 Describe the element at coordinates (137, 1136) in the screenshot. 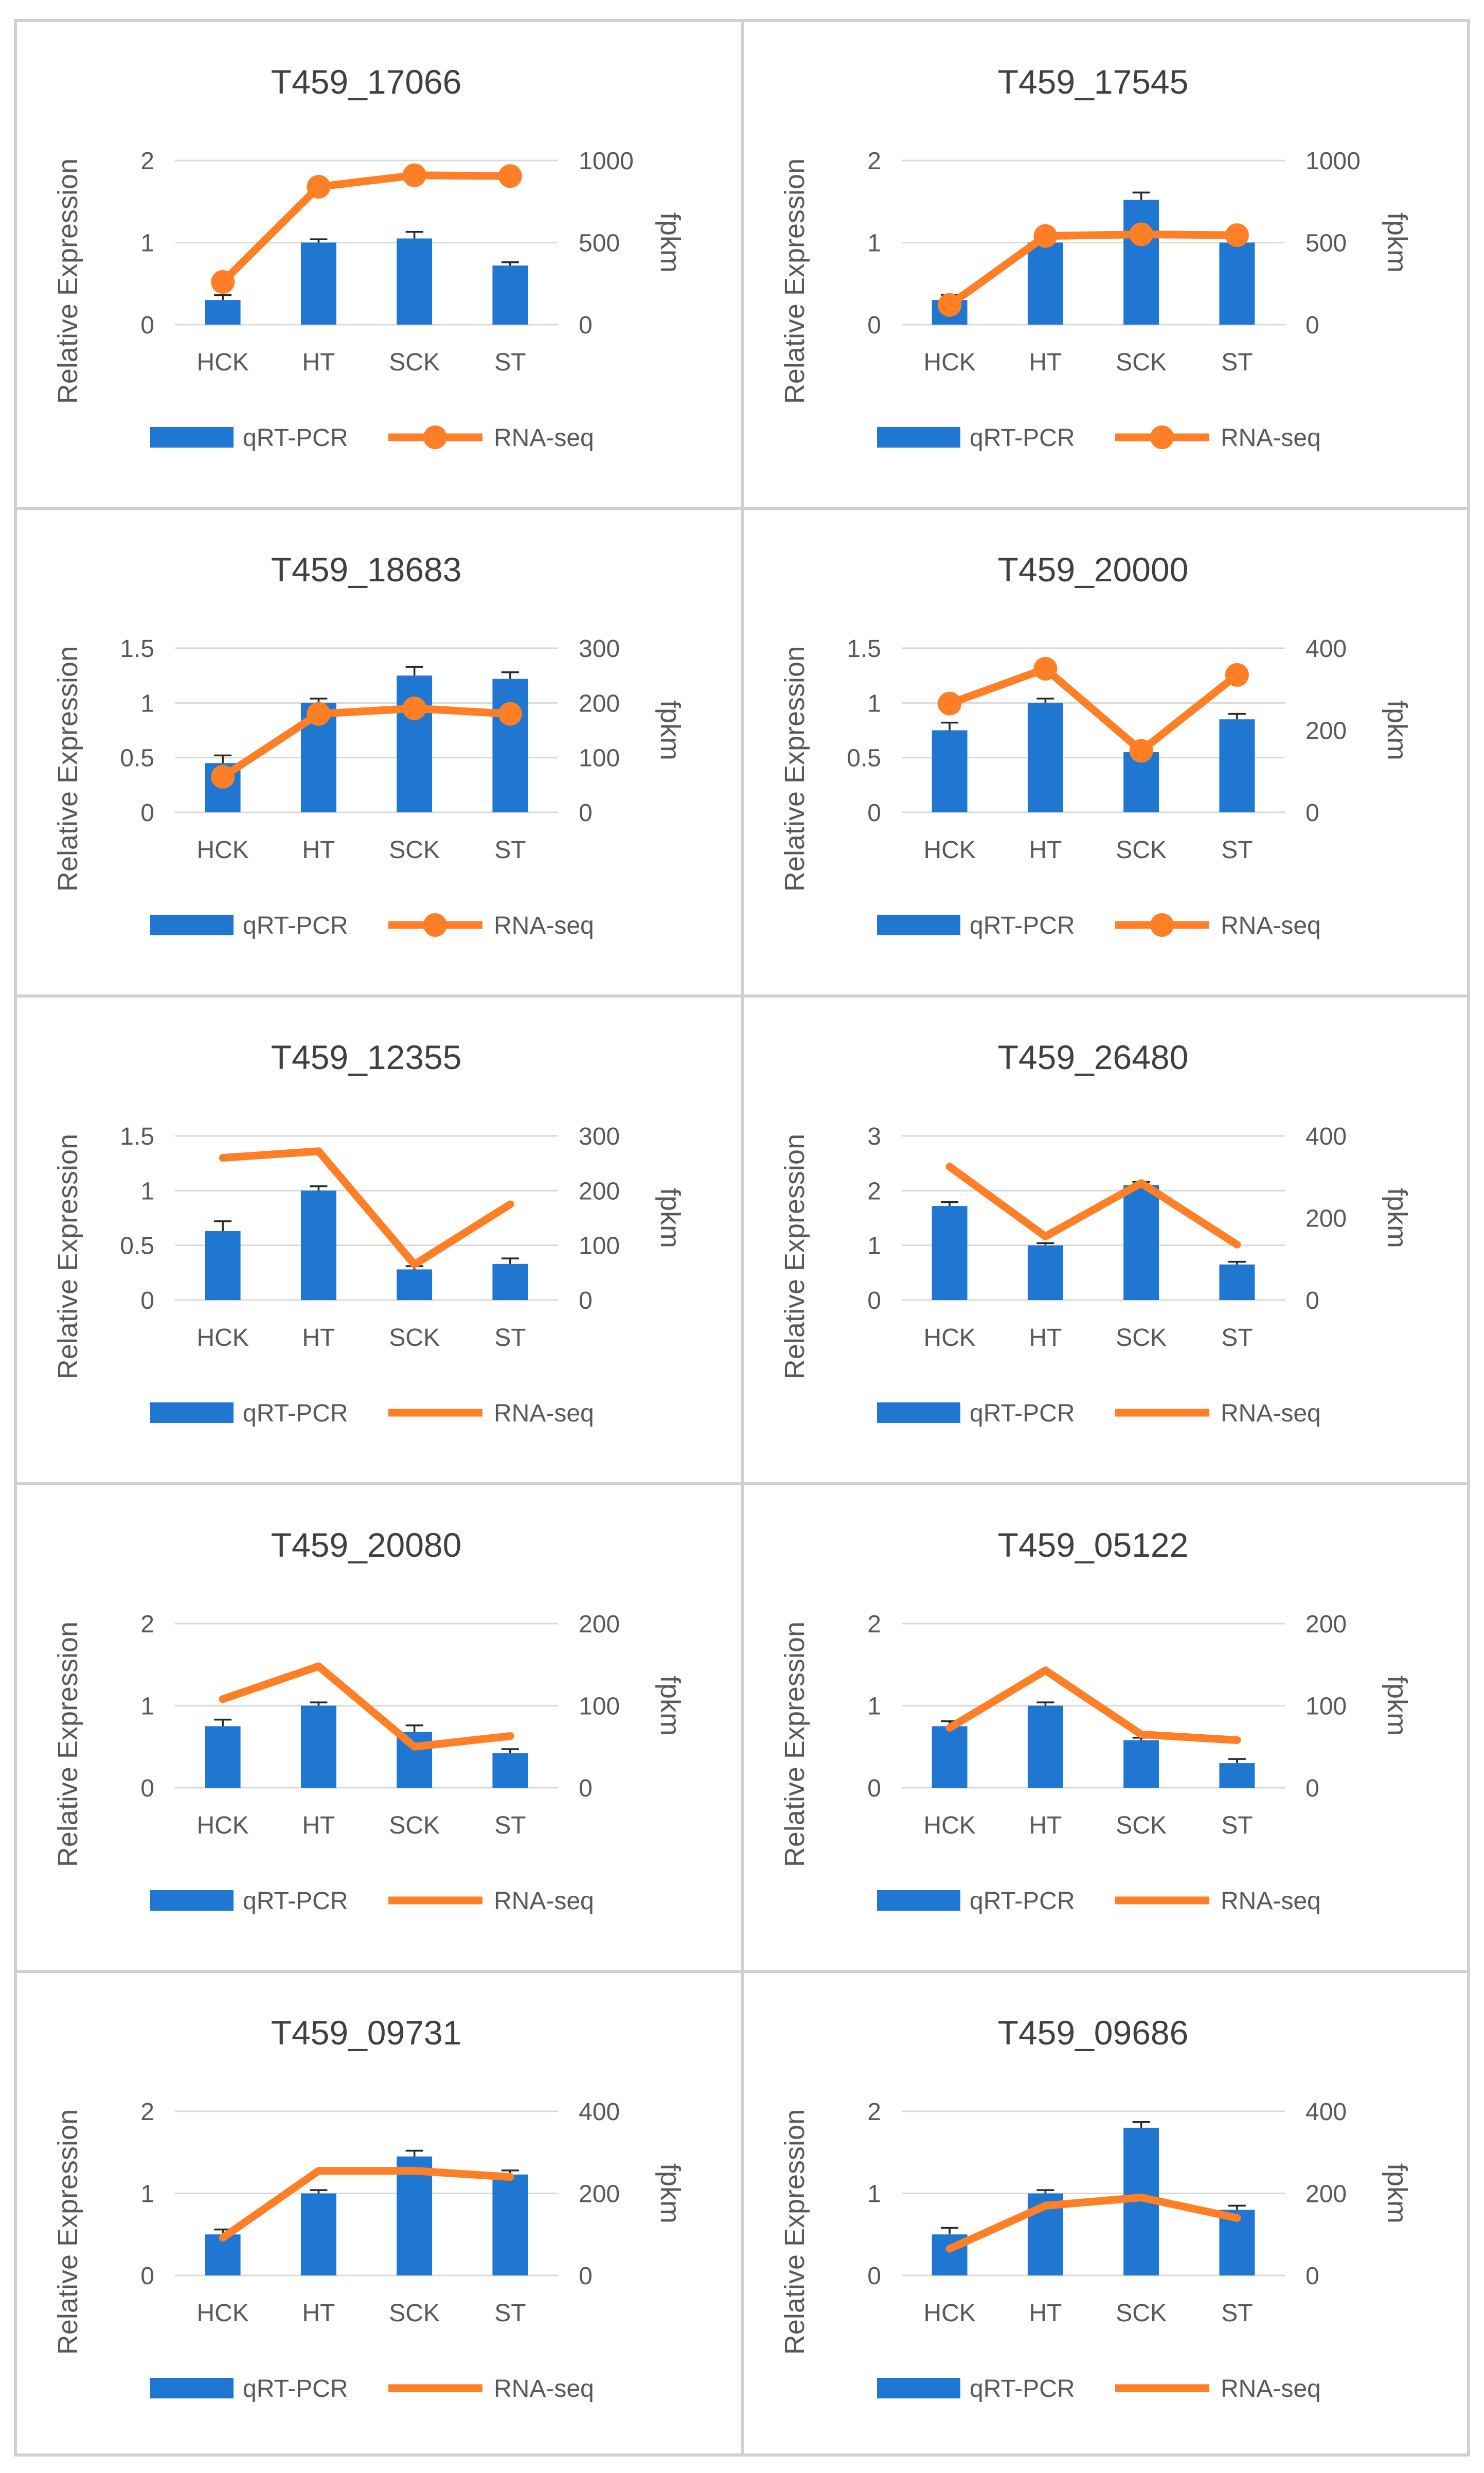

I see `y-tick-label: 1.5` at that location.